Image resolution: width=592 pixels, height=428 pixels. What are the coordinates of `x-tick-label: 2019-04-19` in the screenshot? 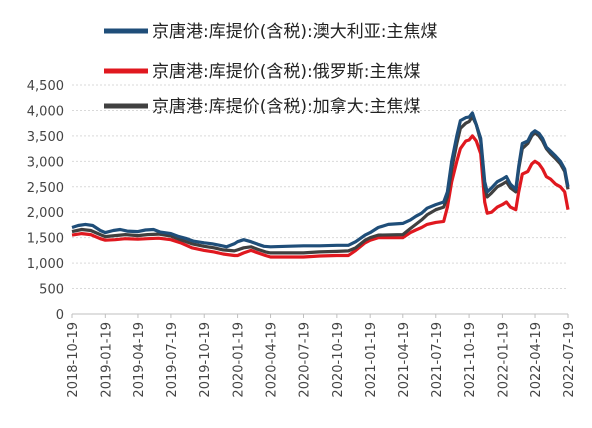 It's located at (139, 360).